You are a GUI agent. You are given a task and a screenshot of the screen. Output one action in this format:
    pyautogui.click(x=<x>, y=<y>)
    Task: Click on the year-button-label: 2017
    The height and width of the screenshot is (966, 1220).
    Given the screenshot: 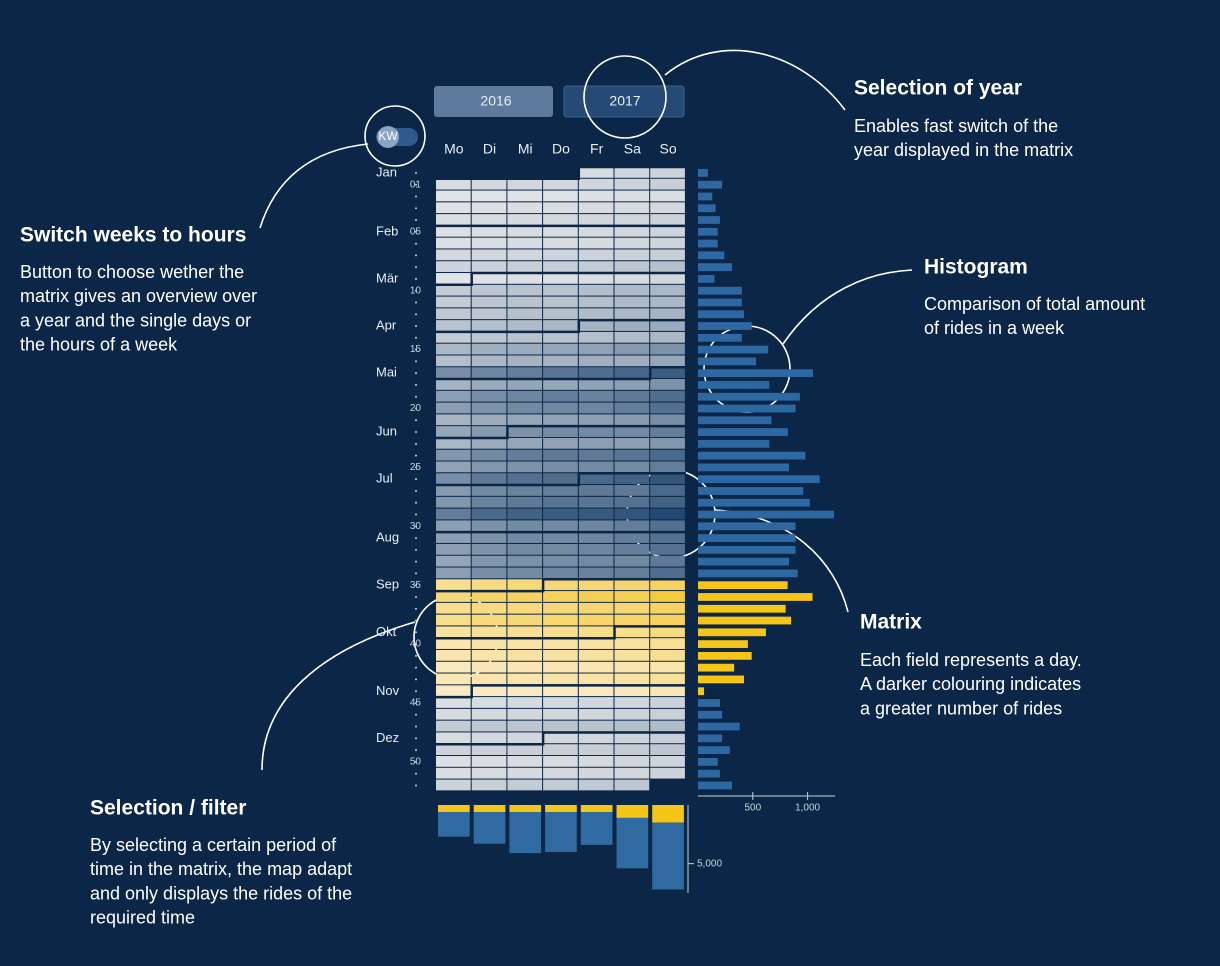 What is the action you would take?
    pyautogui.click(x=624, y=101)
    